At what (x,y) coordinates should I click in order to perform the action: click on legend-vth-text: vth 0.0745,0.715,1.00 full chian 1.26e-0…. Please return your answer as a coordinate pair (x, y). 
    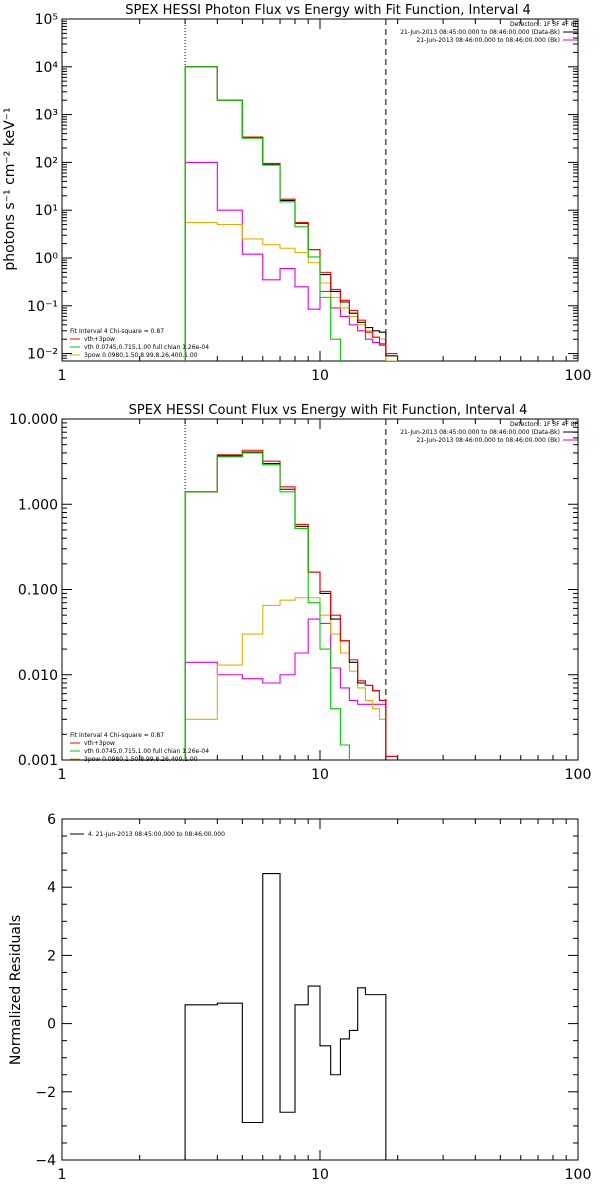
    Looking at the image, I should click on (146, 347).